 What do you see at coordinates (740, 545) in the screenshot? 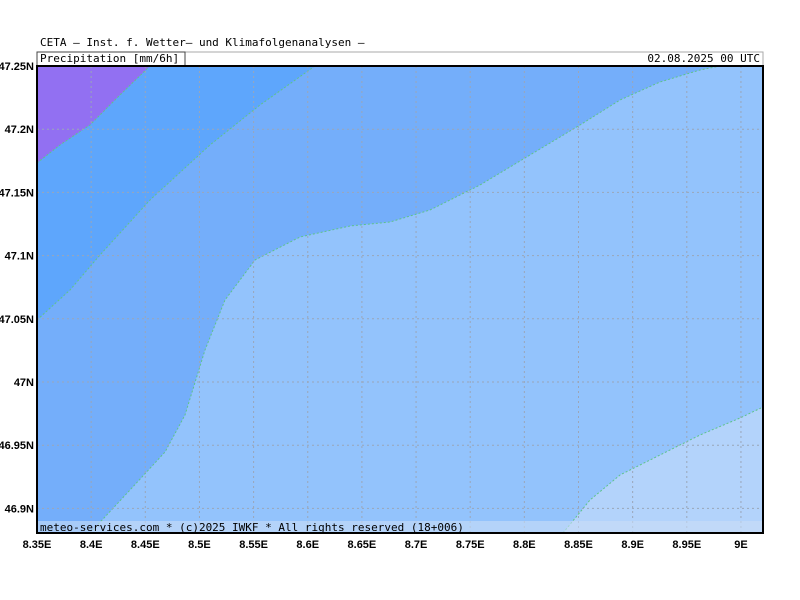
I see `x-tick-label: 9E` at bounding box center [740, 545].